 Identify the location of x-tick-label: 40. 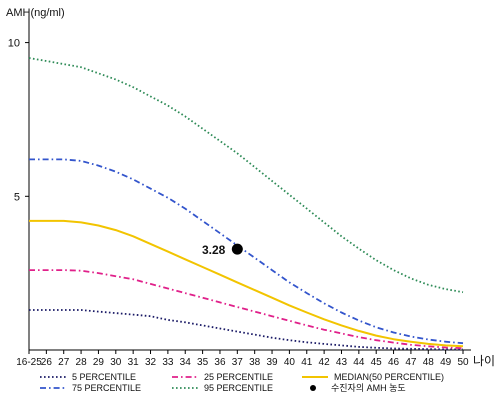
(290, 362).